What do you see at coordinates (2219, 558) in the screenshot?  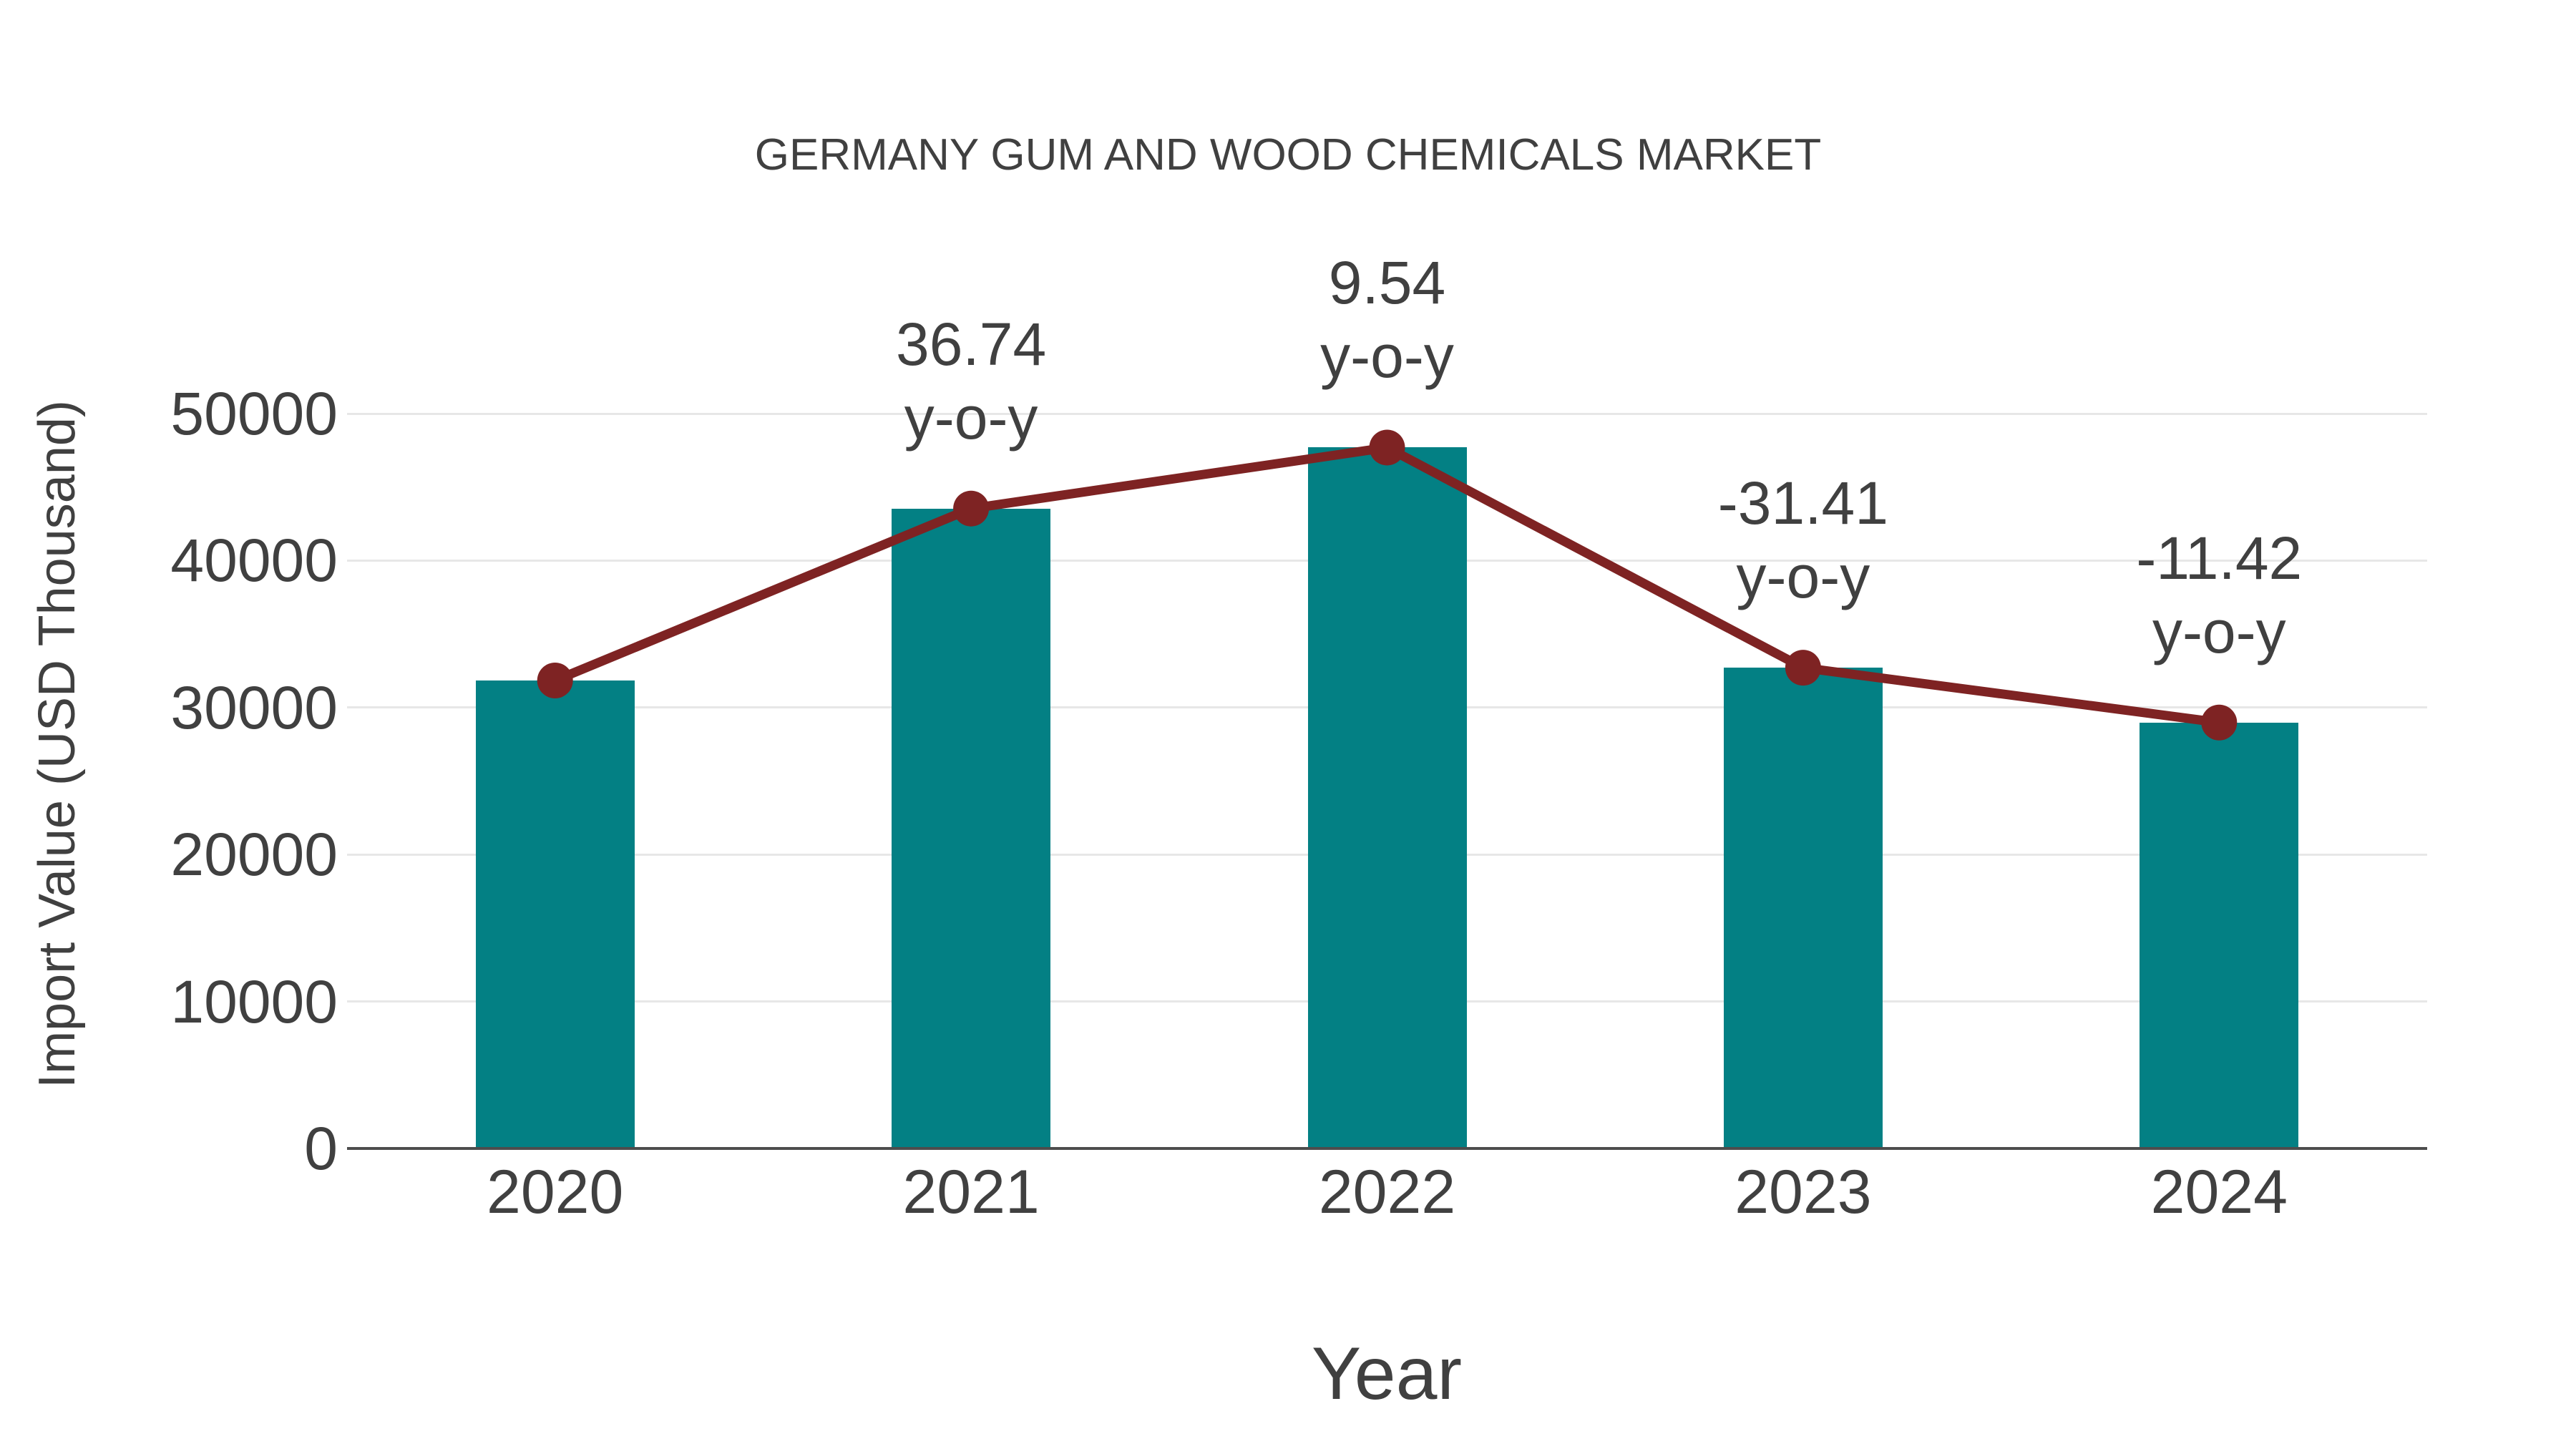 I see `annotation-value-2024: -11.42` at bounding box center [2219, 558].